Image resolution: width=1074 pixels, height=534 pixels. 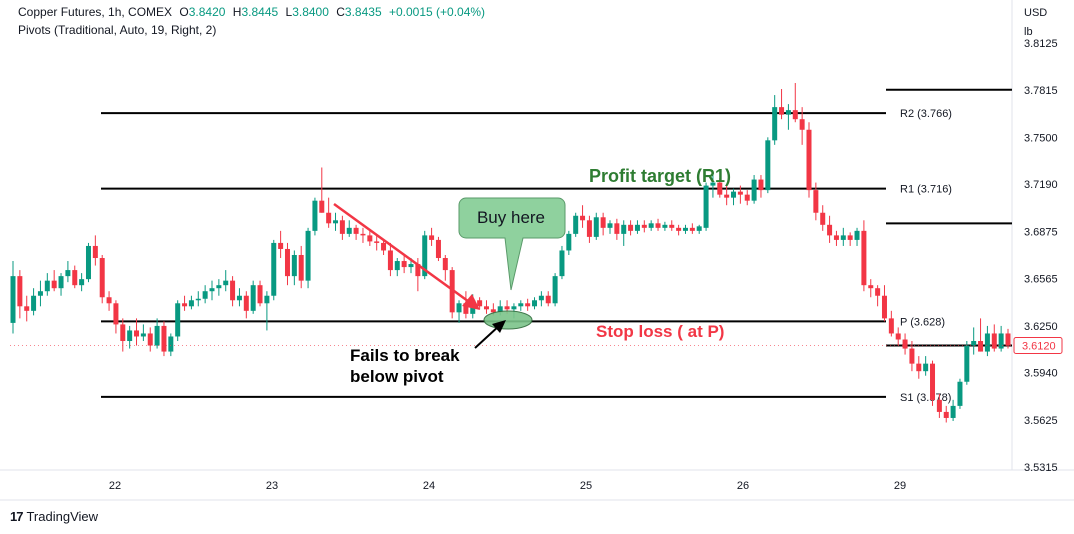 What do you see at coordinates (1041, 233) in the screenshot?
I see `price-tick-label: 3.6875` at bounding box center [1041, 233].